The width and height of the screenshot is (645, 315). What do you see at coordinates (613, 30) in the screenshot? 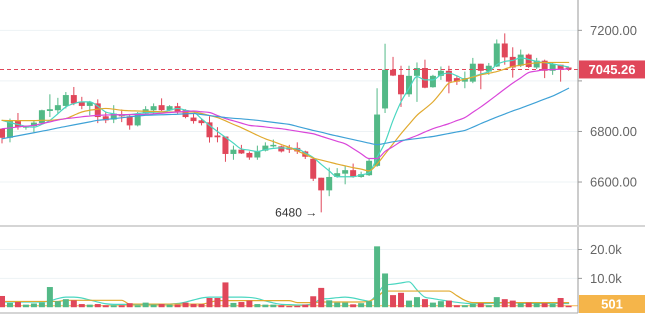
I see `y-tick-label: 7200.00` at bounding box center [613, 30].